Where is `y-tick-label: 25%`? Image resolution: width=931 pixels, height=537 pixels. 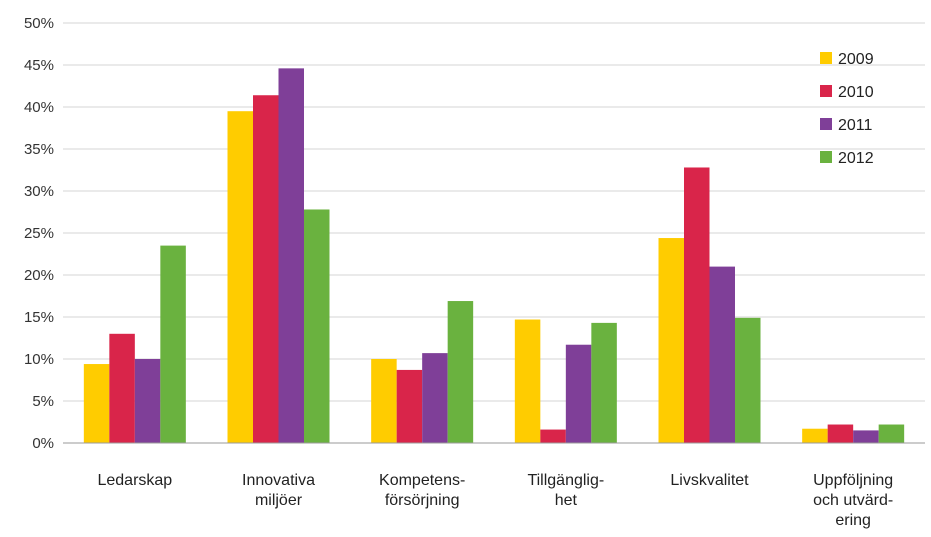
y-tick-label: 25% is located at coordinates (39, 233).